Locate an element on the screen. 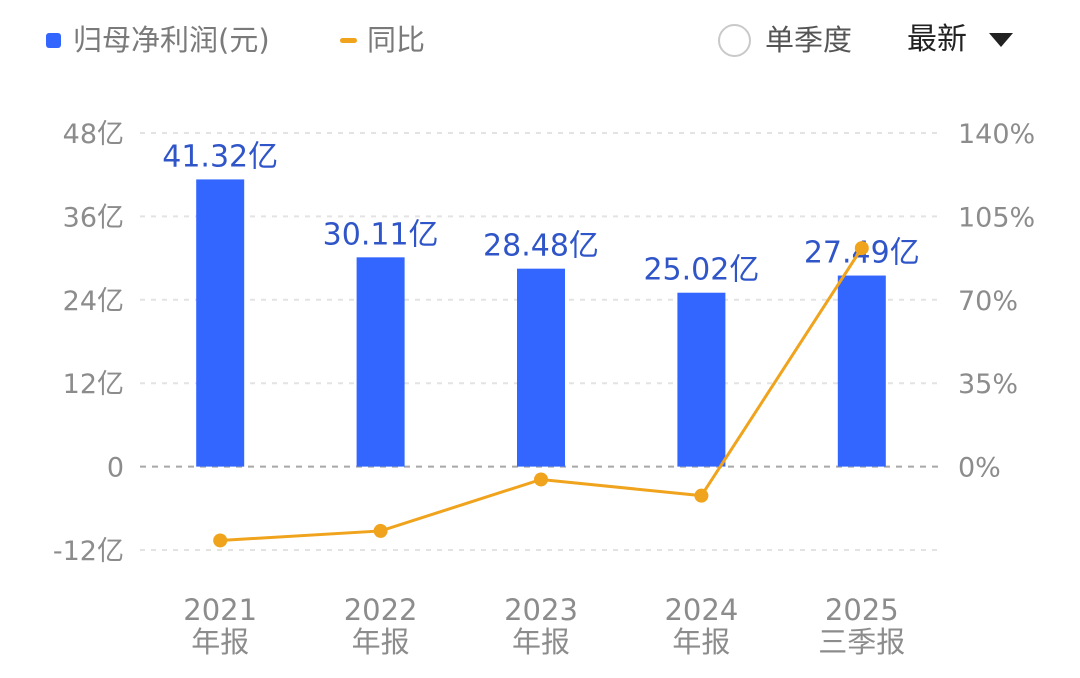 Image resolution: width=1080 pixels, height=678 pixels. legend-bar-label: 归母净利润(元) is located at coordinates (171, 40).